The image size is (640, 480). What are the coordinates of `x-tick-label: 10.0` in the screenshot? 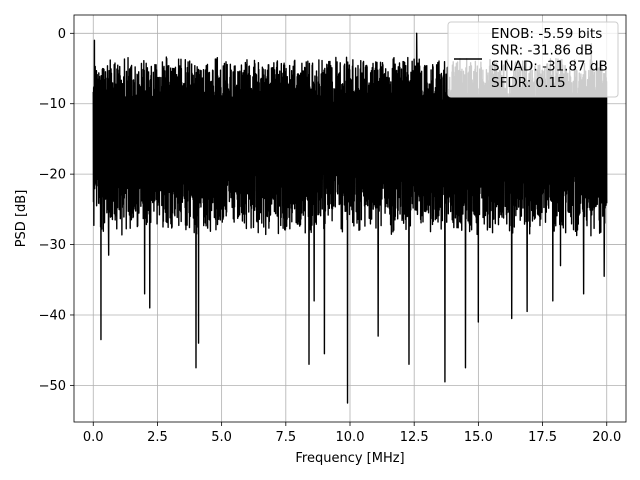 It's located at (350, 437).